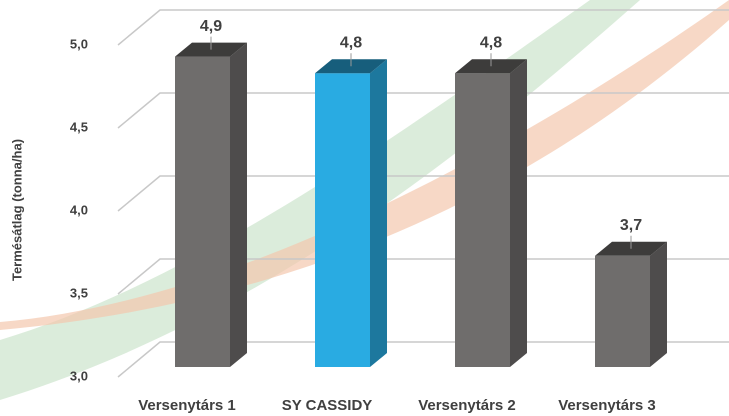 Image resolution: width=729 pixels, height=416 pixels. What do you see at coordinates (79, 375) in the screenshot?
I see `y-tick-label: 3,0` at bounding box center [79, 375].